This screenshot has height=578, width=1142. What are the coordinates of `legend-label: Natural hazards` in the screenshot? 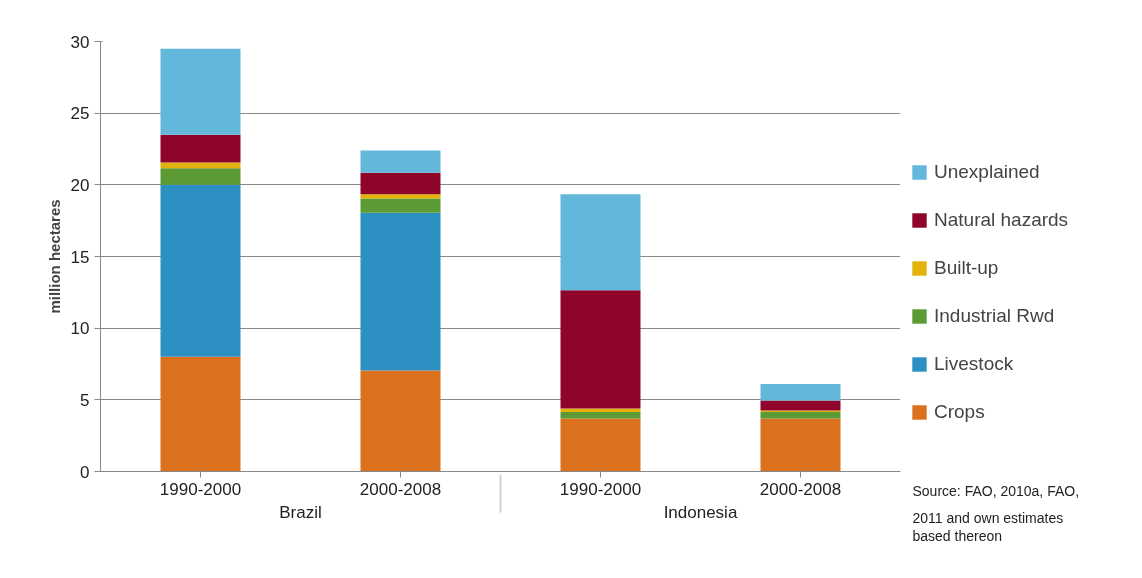 It's located at (1002, 220).